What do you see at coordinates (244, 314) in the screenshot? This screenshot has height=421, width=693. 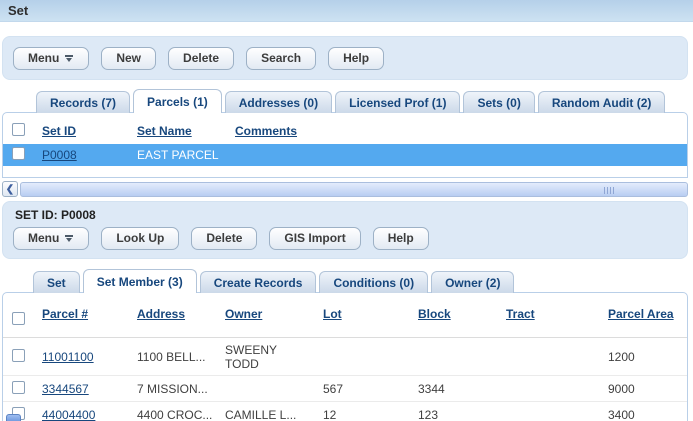 I see `column-header-owner: Owner` at bounding box center [244, 314].